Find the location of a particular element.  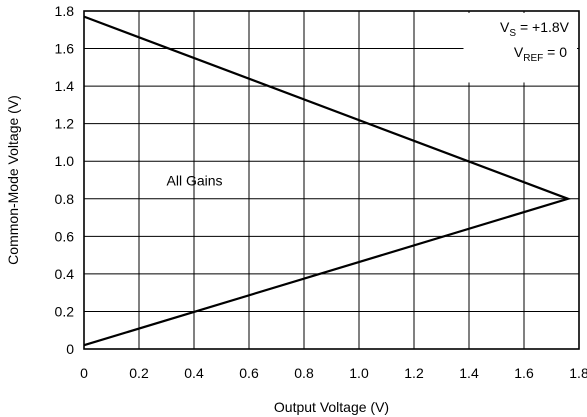

conditions-legend: VS = +1.8V VREF = 0 is located at coordinates (520, 48).